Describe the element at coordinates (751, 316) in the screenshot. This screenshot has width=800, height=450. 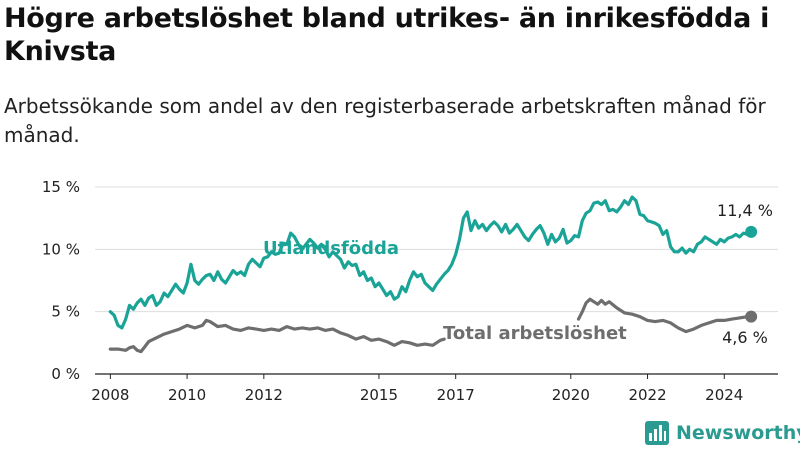
I see `end-point-total` at that location.